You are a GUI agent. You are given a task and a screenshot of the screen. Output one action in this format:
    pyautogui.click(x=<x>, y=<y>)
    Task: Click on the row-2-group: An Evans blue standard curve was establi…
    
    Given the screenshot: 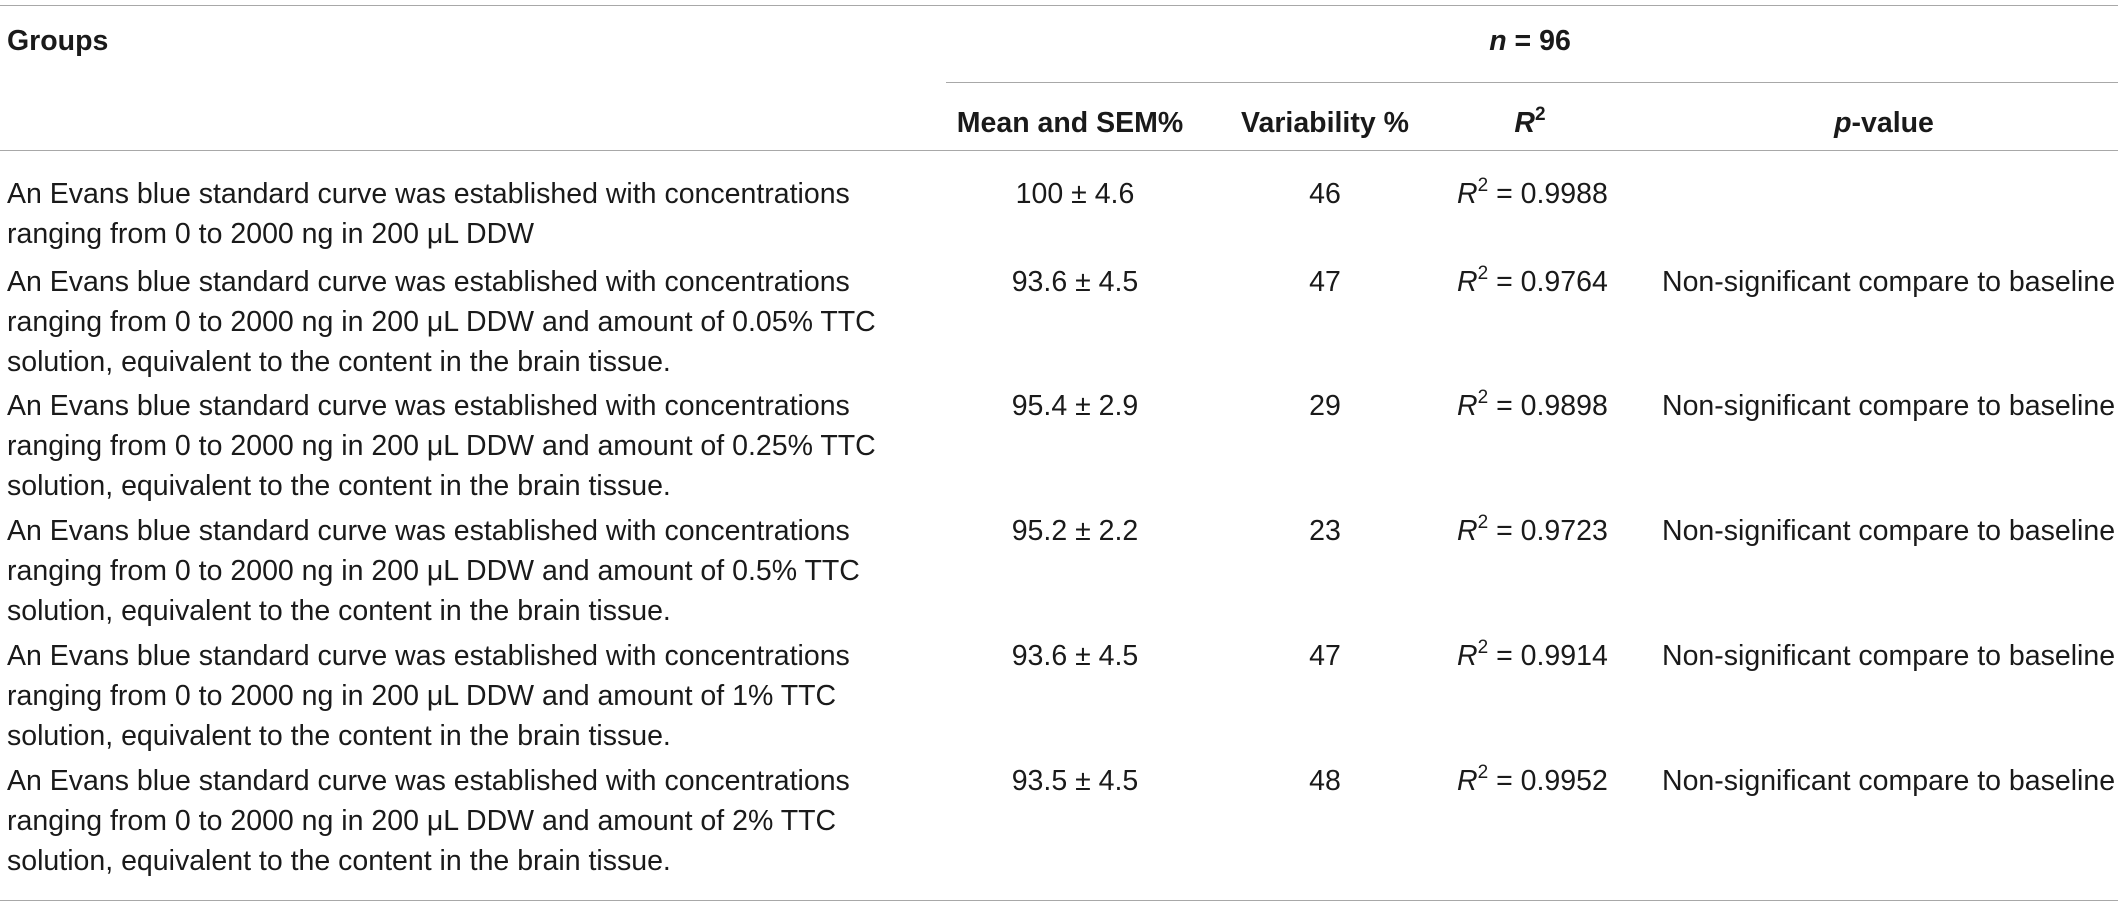 What is the action you would take?
    pyautogui.click(x=441, y=322)
    